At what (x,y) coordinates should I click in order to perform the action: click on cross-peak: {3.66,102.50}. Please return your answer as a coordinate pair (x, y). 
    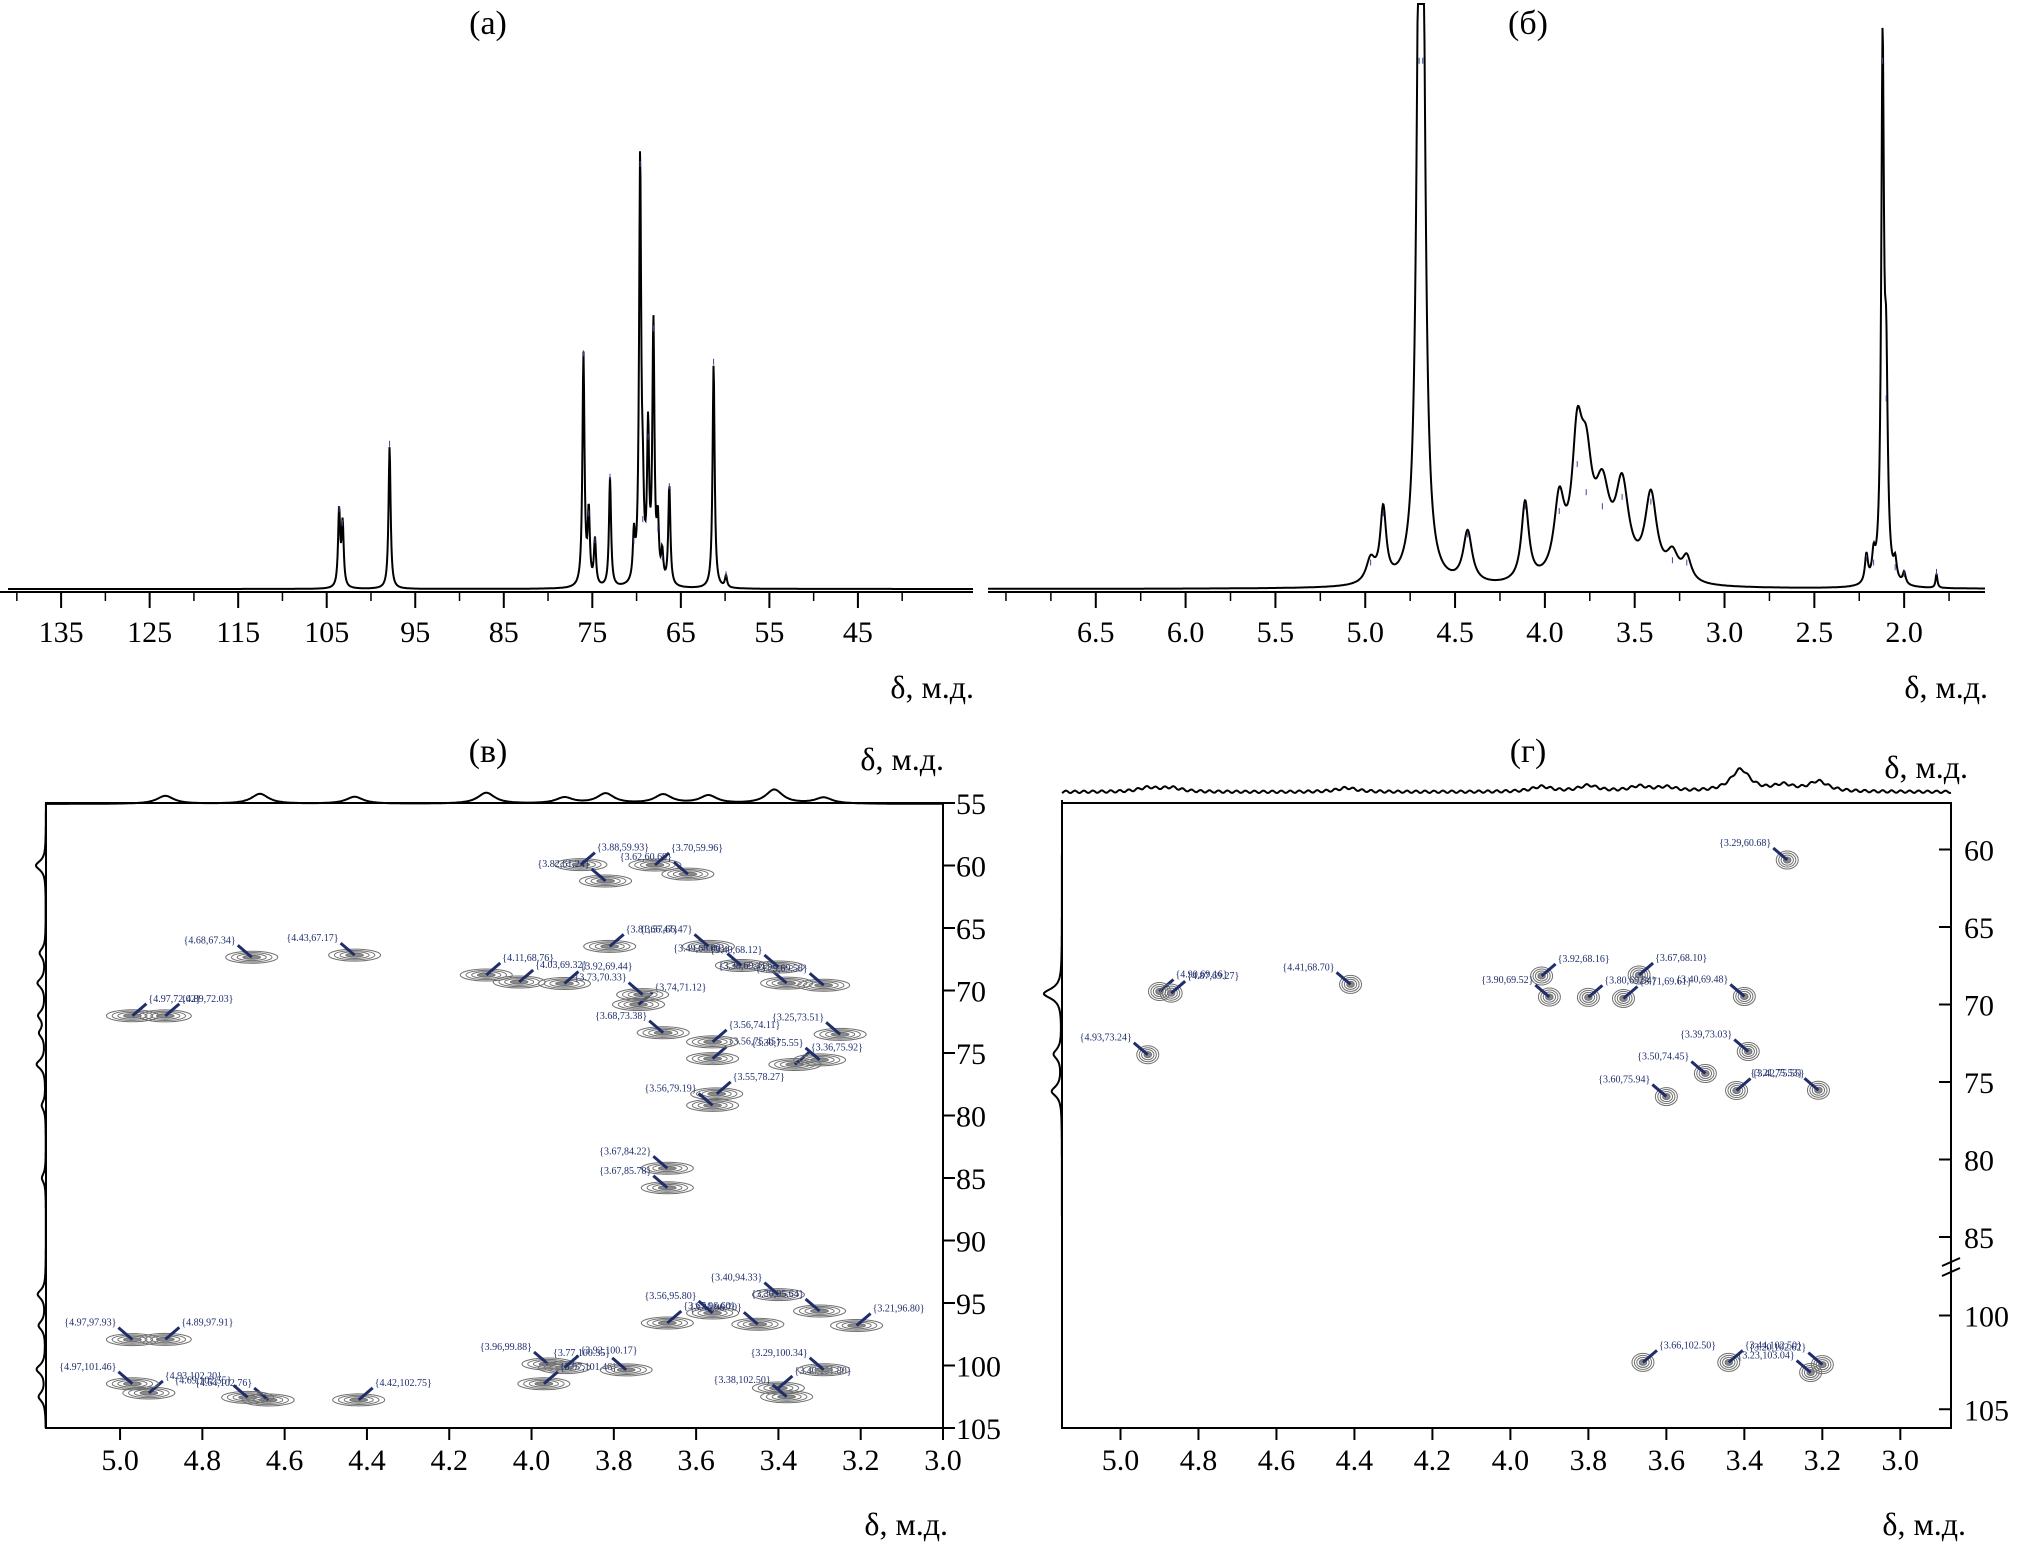
    Looking at the image, I should click on (1673, 1356).